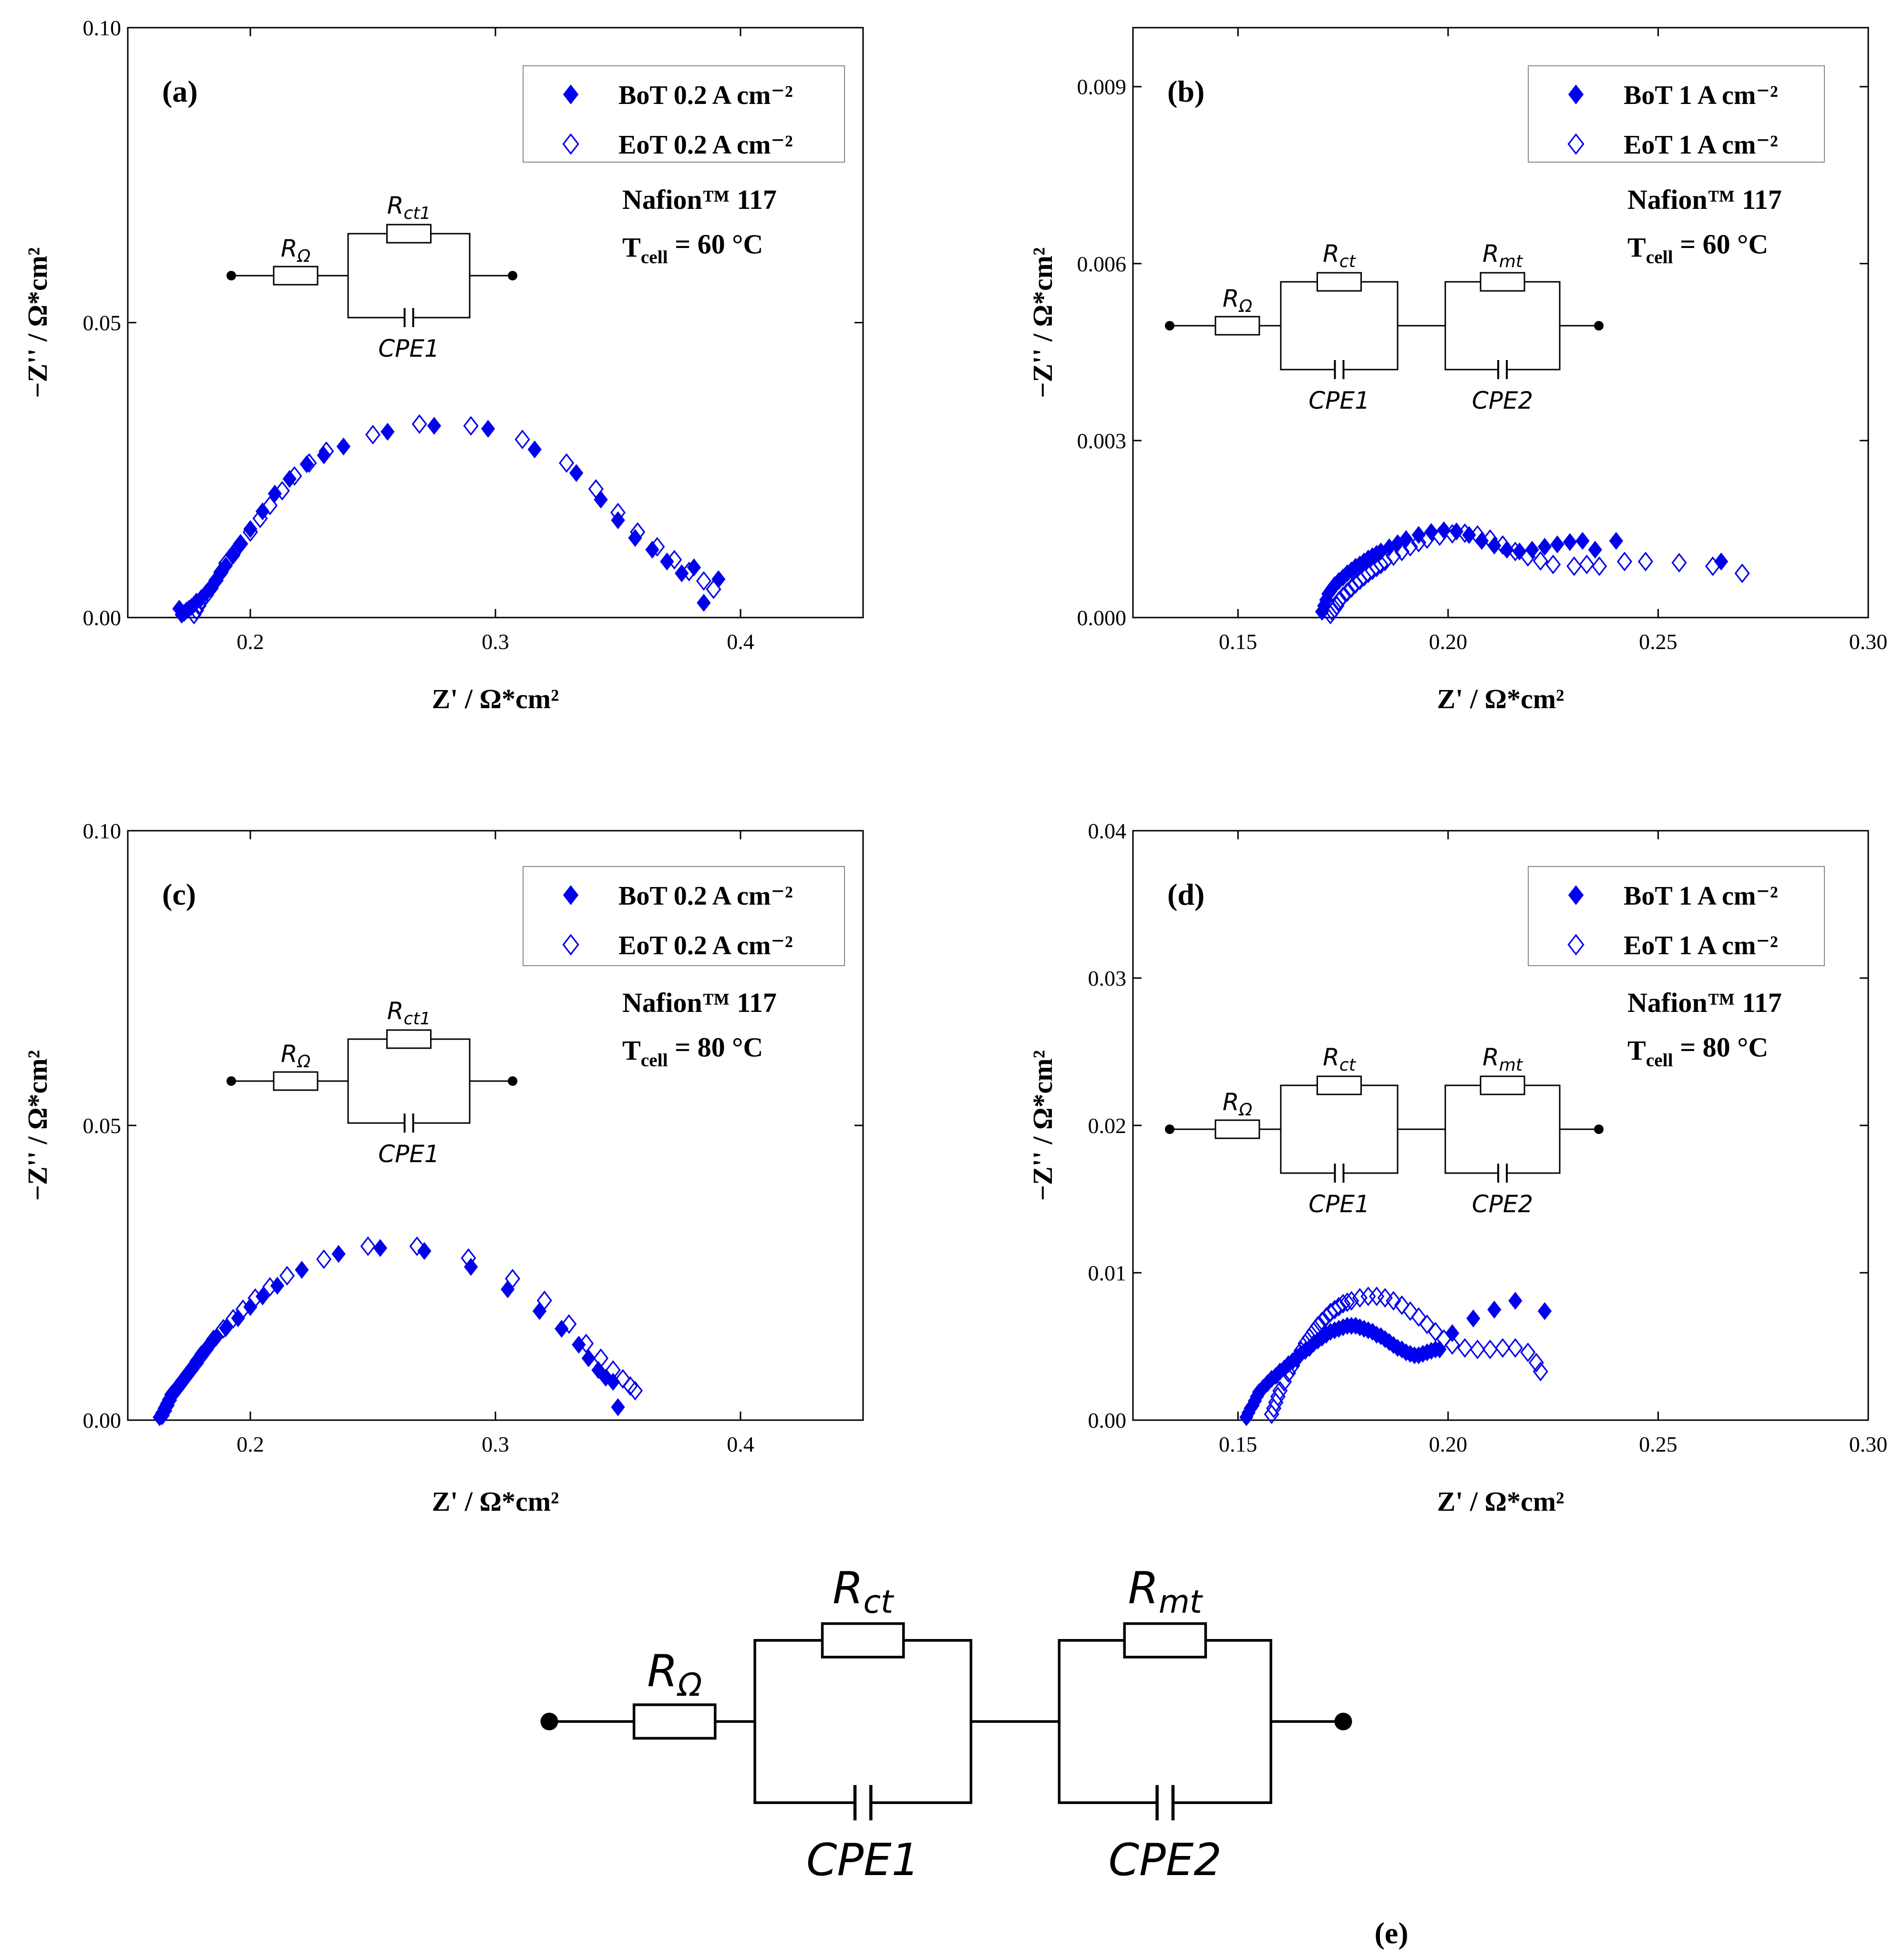 The height and width of the screenshot is (1959, 1904). Describe the element at coordinates (1165, 1860) in the screenshot. I see `circuit-label: CPE2` at that location.